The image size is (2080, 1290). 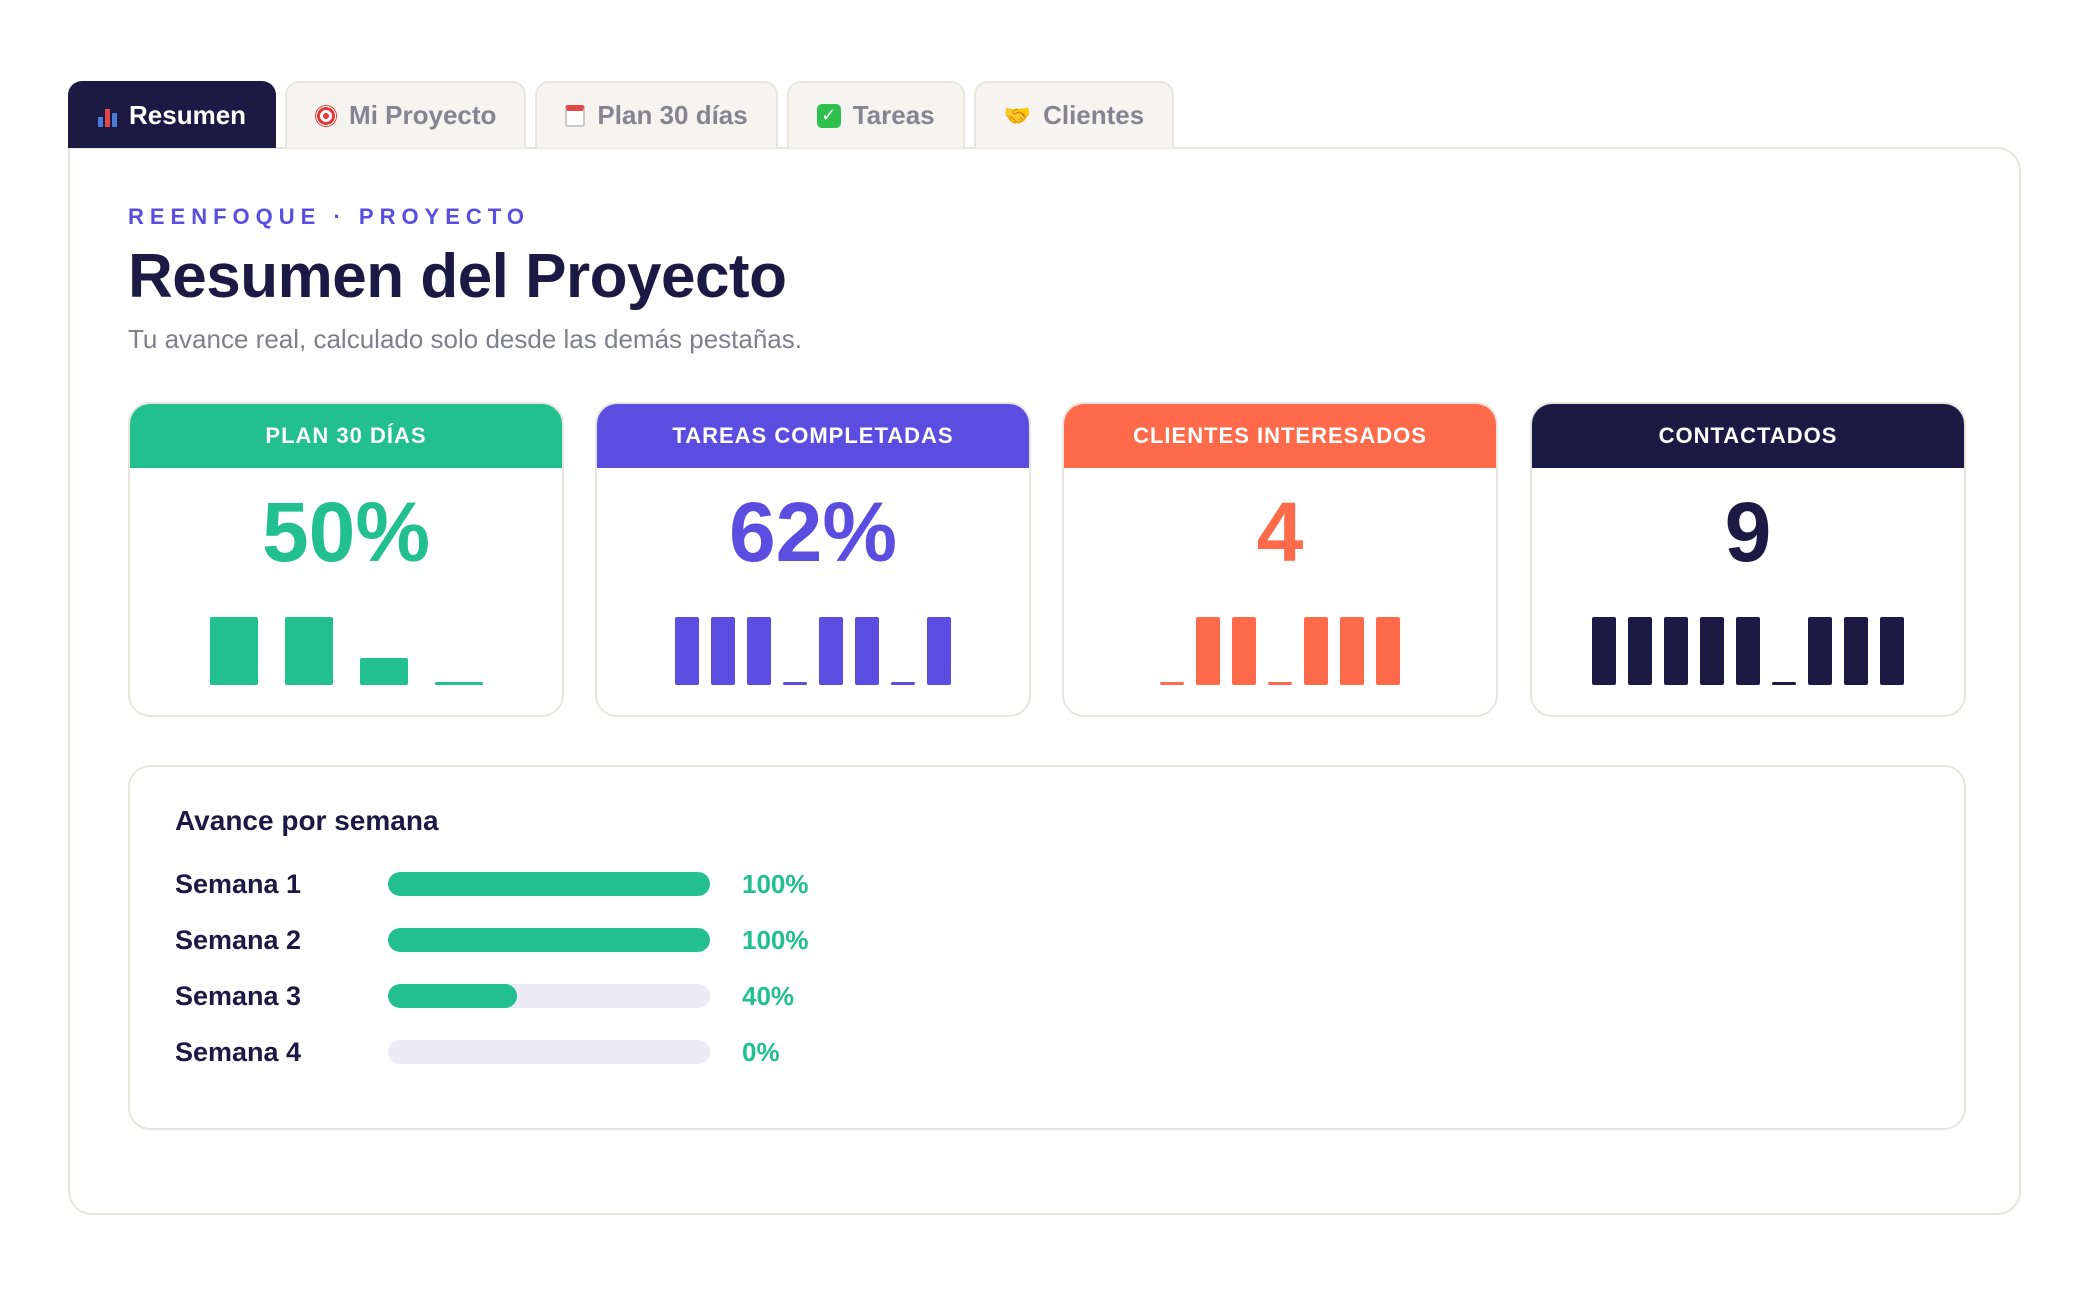 What do you see at coordinates (238, 939) in the screenshot?
I see `week-label: Semana 2` at bounding box center [238, 939].